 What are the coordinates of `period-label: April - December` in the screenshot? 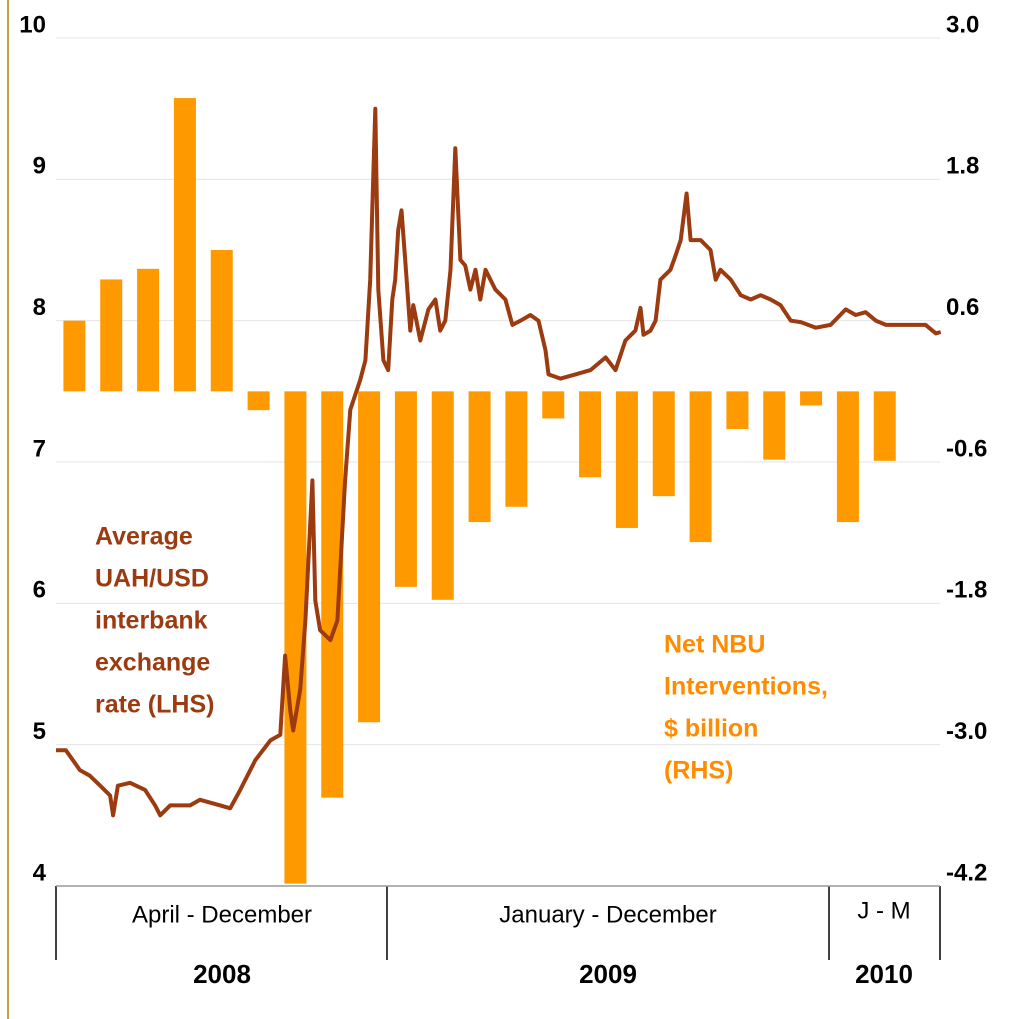 It's located at (222, 914).